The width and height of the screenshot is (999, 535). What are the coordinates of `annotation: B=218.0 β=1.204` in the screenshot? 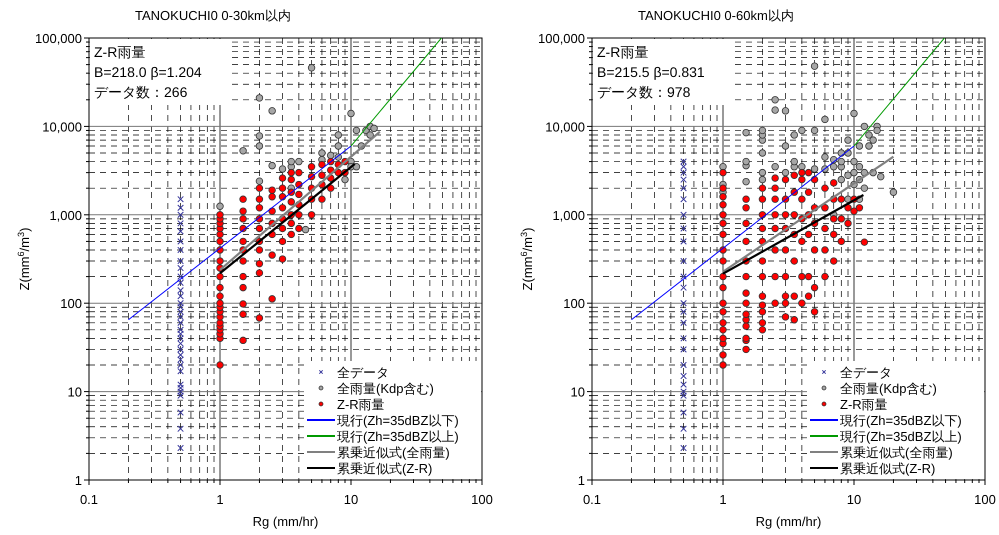 It's located at (148, 72).